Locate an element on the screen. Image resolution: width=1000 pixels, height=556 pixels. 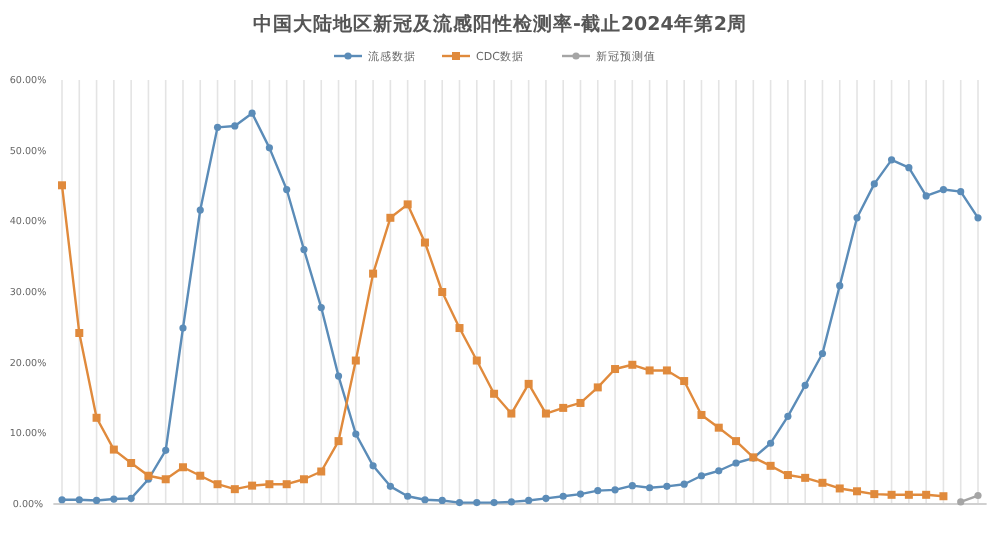
chart-title: 中国大陆地区新冠及流感阳性检测率-截止2024年第2周 is located at coordinates (500, 24).